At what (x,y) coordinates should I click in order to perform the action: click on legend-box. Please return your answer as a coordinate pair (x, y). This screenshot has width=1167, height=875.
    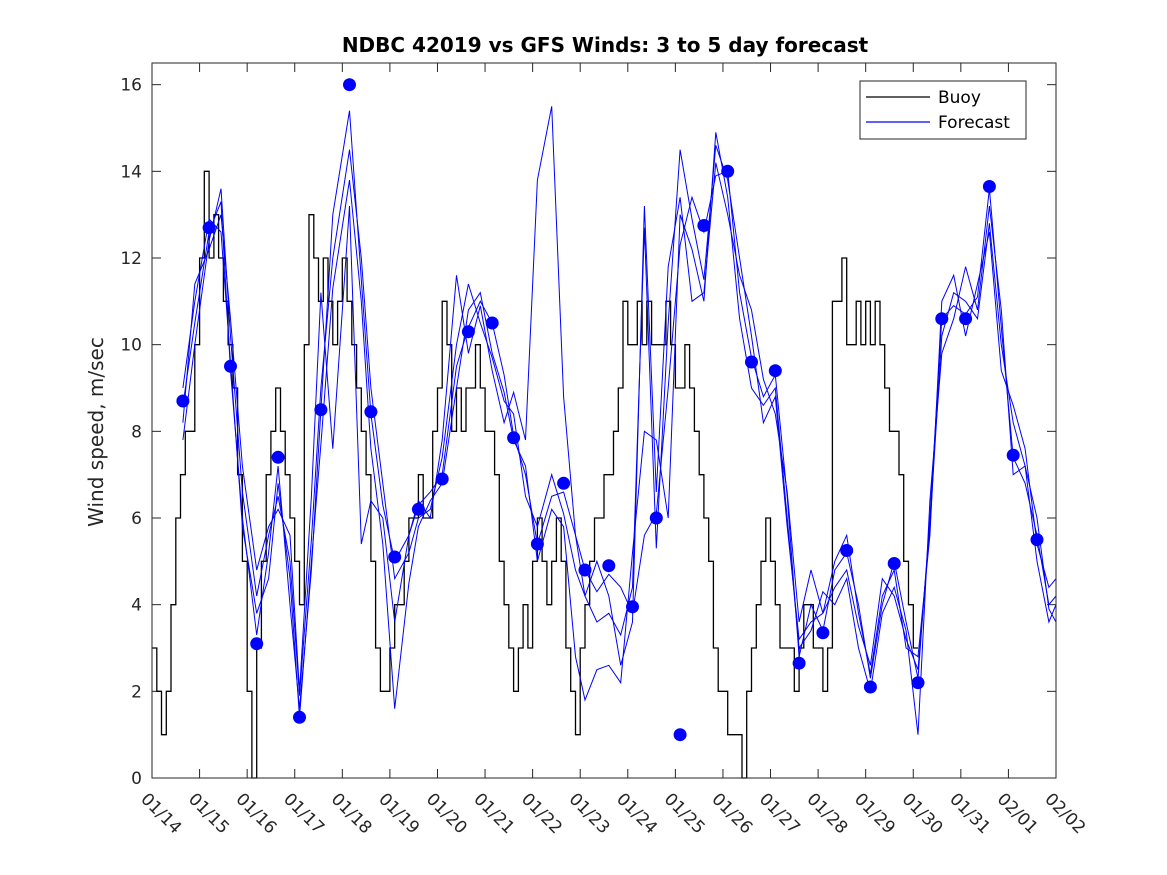
    Looking at the image, I should click on (943, 110).